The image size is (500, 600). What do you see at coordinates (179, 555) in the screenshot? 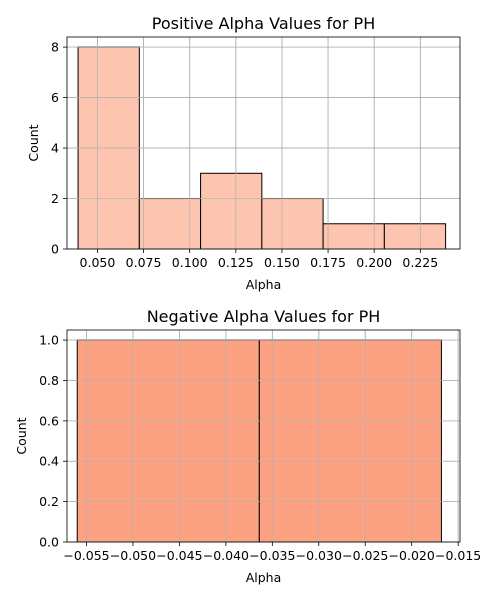
I see `x-tick-label: −0.045` at bounding box center [179, 555].